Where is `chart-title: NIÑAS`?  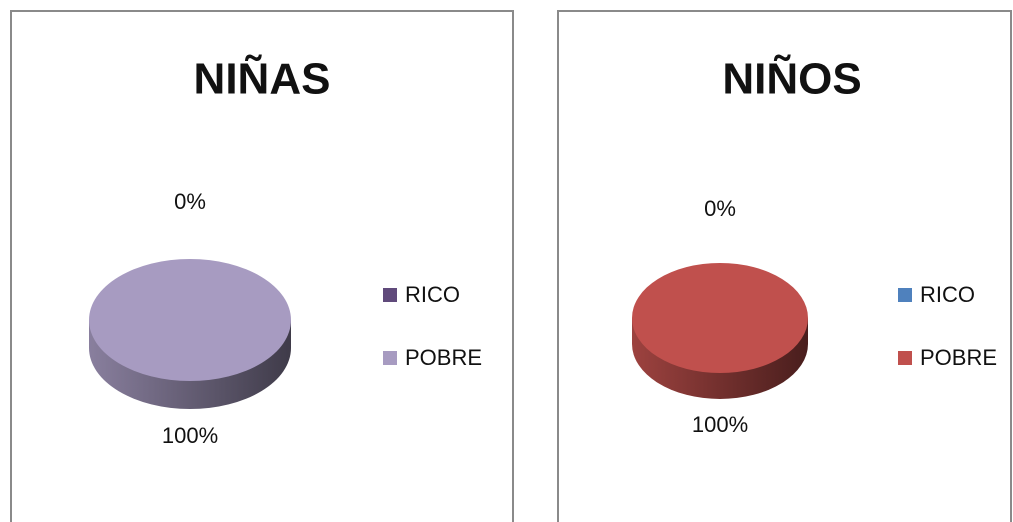
chart-title: NIÑAS is located at coordinates (262, 79).